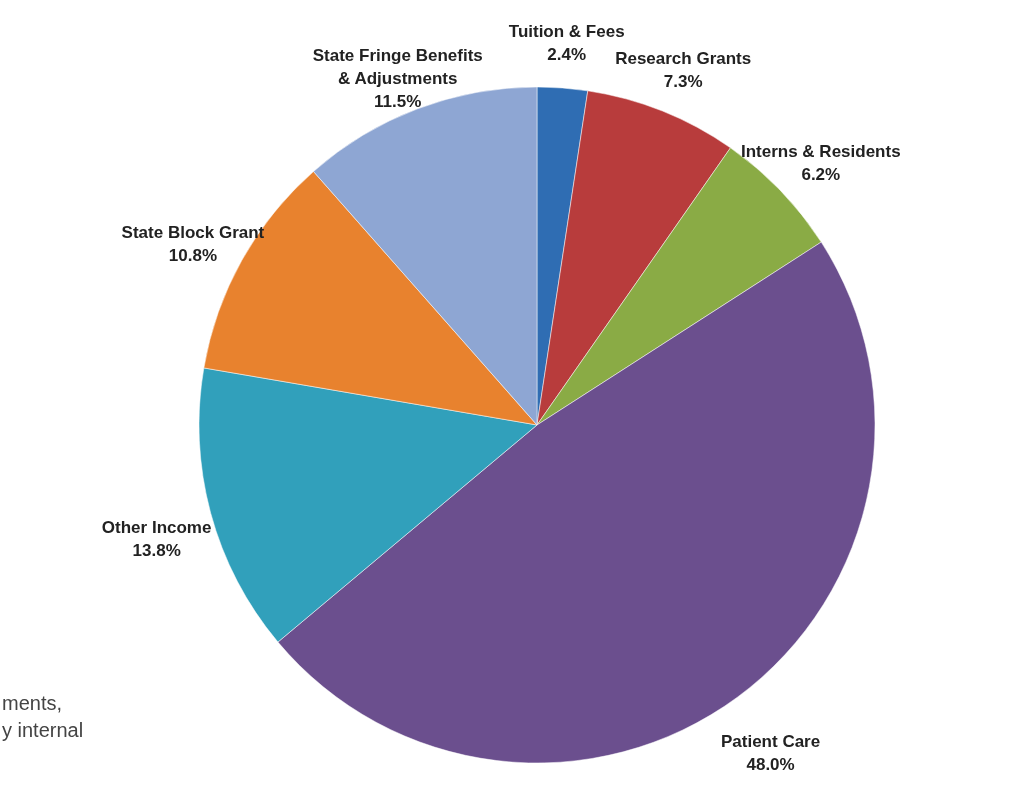 The image size is (1026, 785). Describe the element at coordinates (567, 55) in the screenshot. I see `data-label: 2.4%` at that location.